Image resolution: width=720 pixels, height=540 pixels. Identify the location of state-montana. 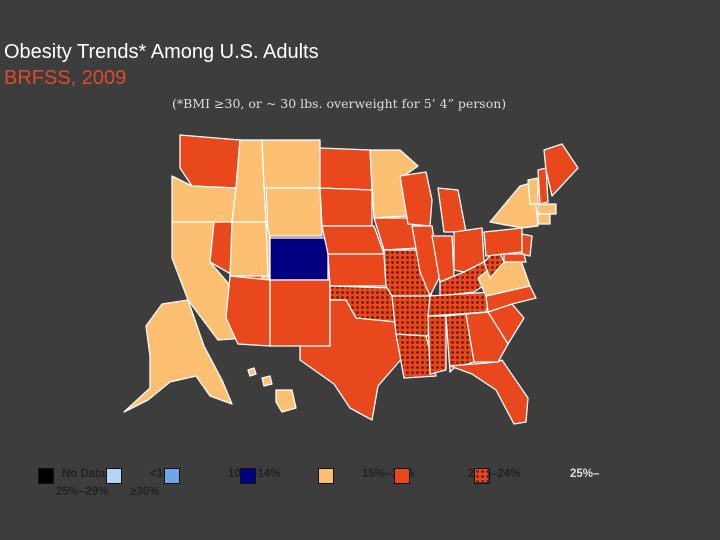
(291, 164).